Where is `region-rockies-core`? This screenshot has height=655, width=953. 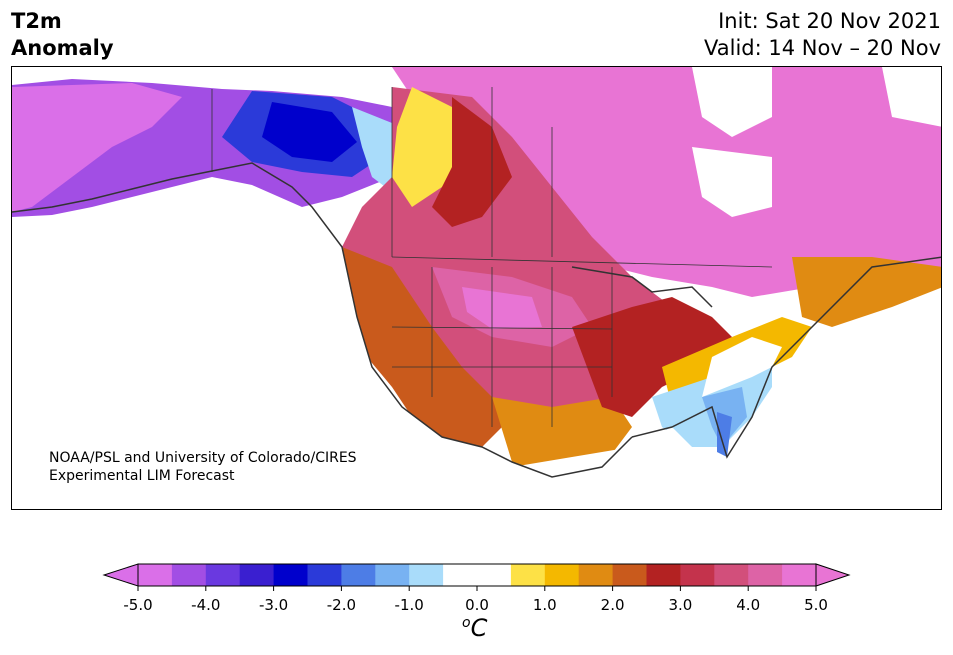
region-rockies-core is located at coordinates (502, 308).